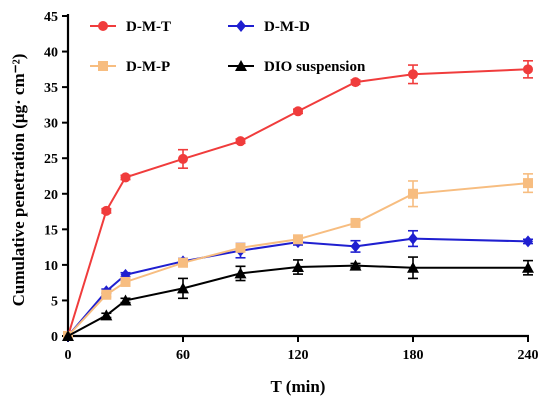 The height and width of the screenshot is (408, 550). What do you see at coordinates (18, 180) in the screenshot?
I see `y-axis-title: Cumulative penetration (μg· cm⁻²)` at bounding box center [18, 180].